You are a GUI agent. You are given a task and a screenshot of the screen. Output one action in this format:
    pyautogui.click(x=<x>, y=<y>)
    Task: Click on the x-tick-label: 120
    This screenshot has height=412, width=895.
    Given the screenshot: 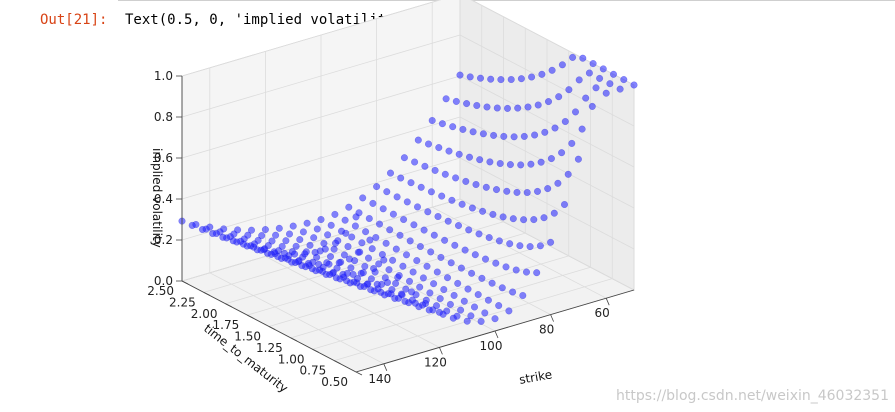 What is the action you would take?
    pyautogui.click(x=435, y=362)
    